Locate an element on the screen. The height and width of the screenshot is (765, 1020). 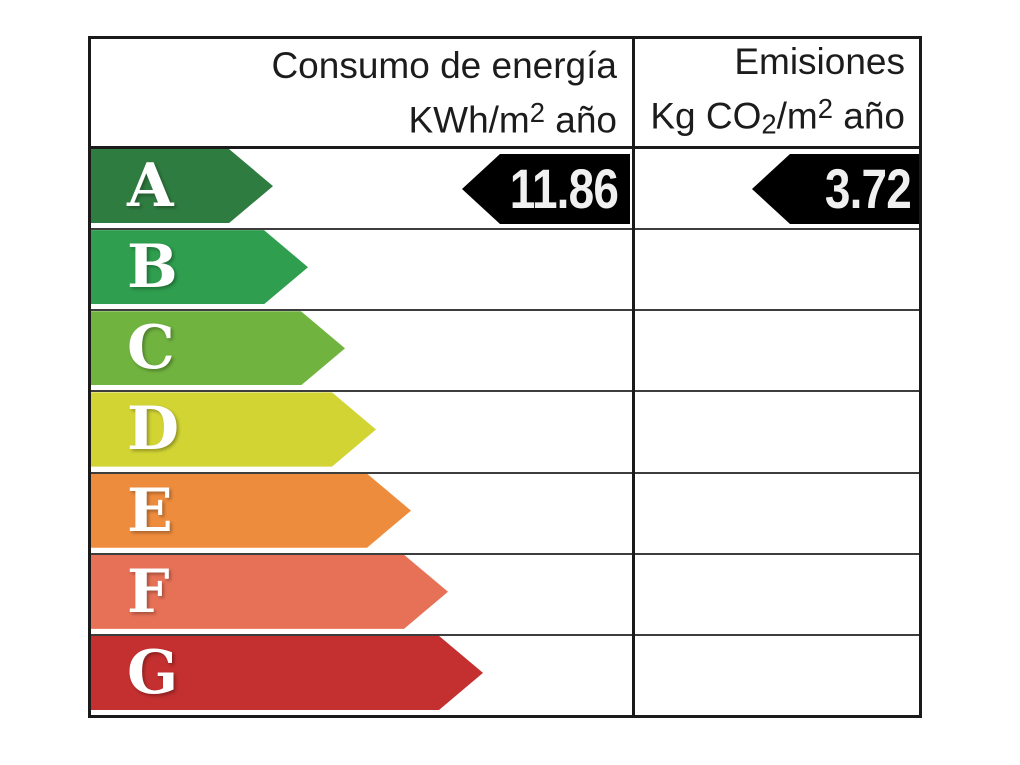
rating-band-b: B is located at coordinates (199, 267).